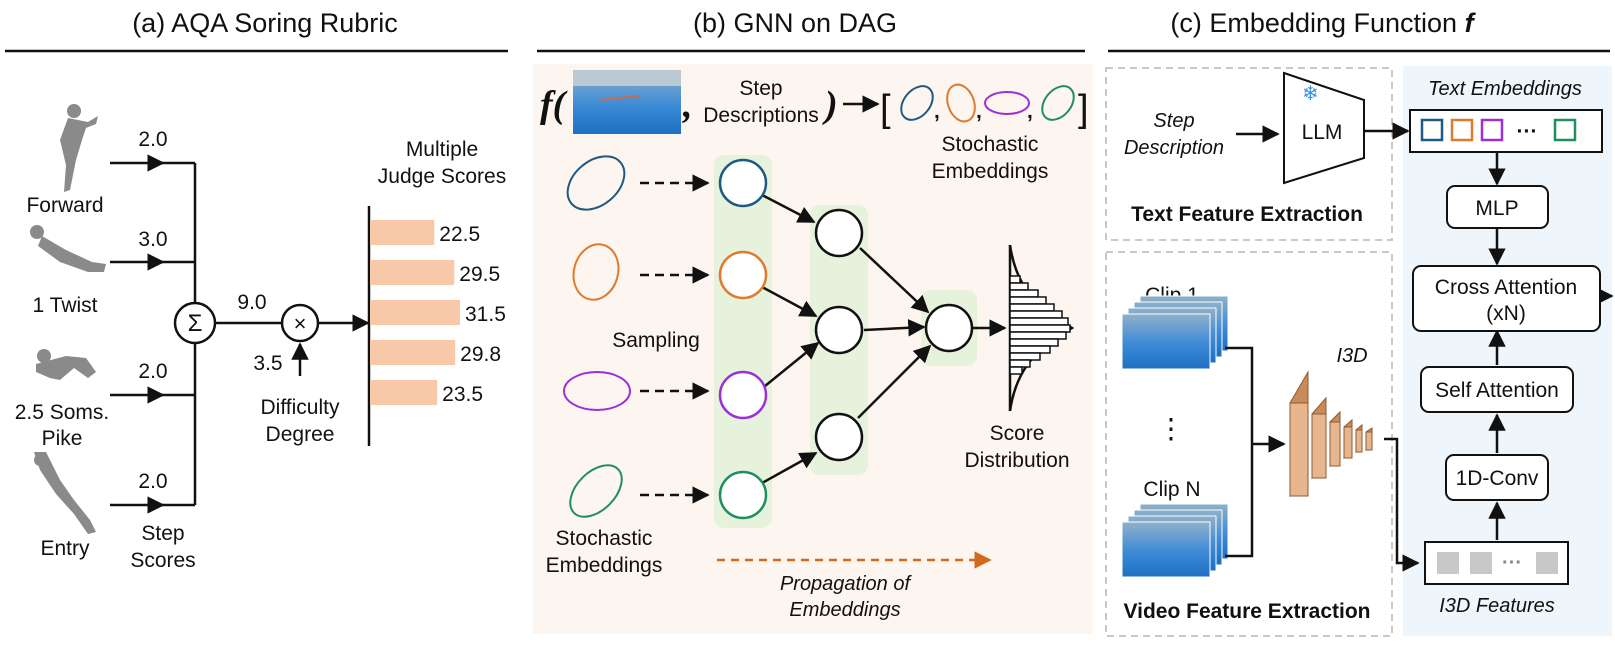  What do you see at coordinates (1497, 389) in the screenshot?
I see `self-attention-box` at bounding box center [1497, 389].